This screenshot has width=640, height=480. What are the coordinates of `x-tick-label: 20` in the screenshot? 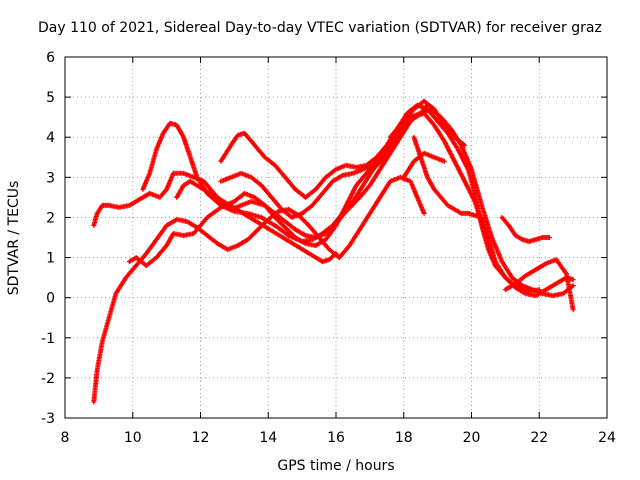 It's located at (472, 438).